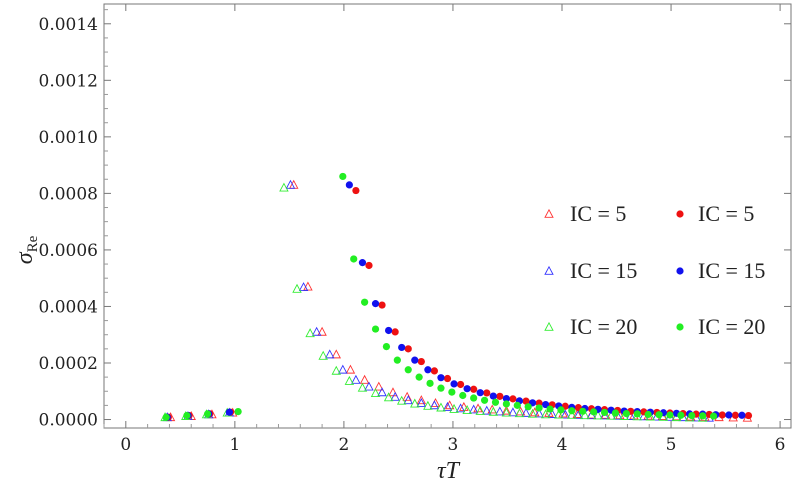 The width and height of the screenshot is (793, 490). I want to click on legend-item: IC = 20, so click(720, 326).